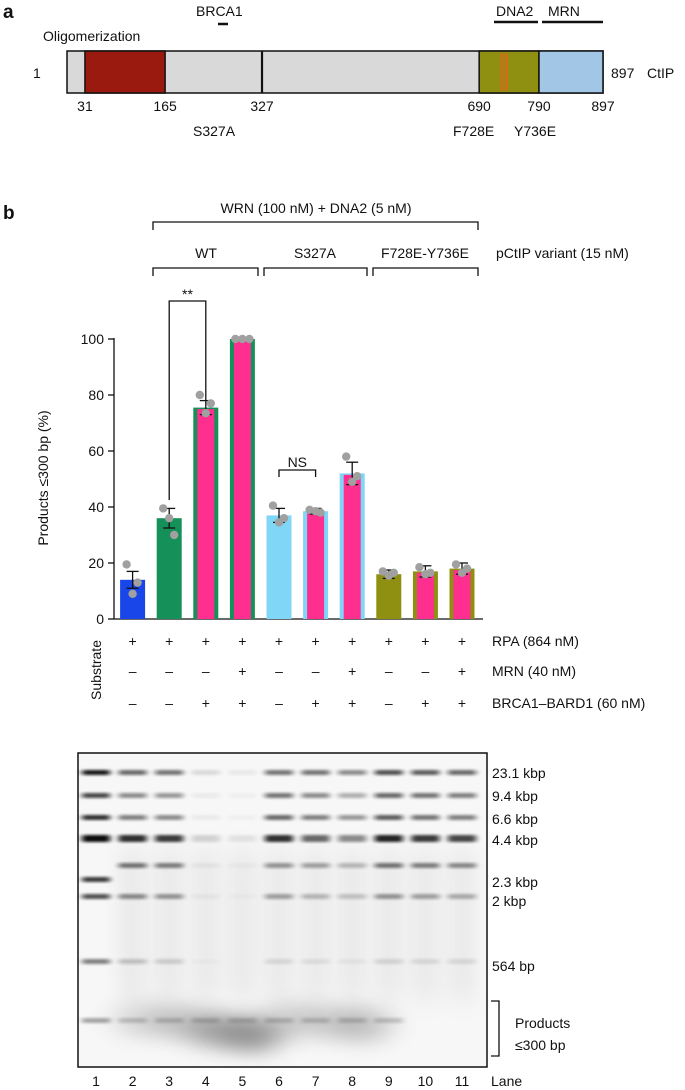  I want to click on products-bracket, so click(495, 1028).